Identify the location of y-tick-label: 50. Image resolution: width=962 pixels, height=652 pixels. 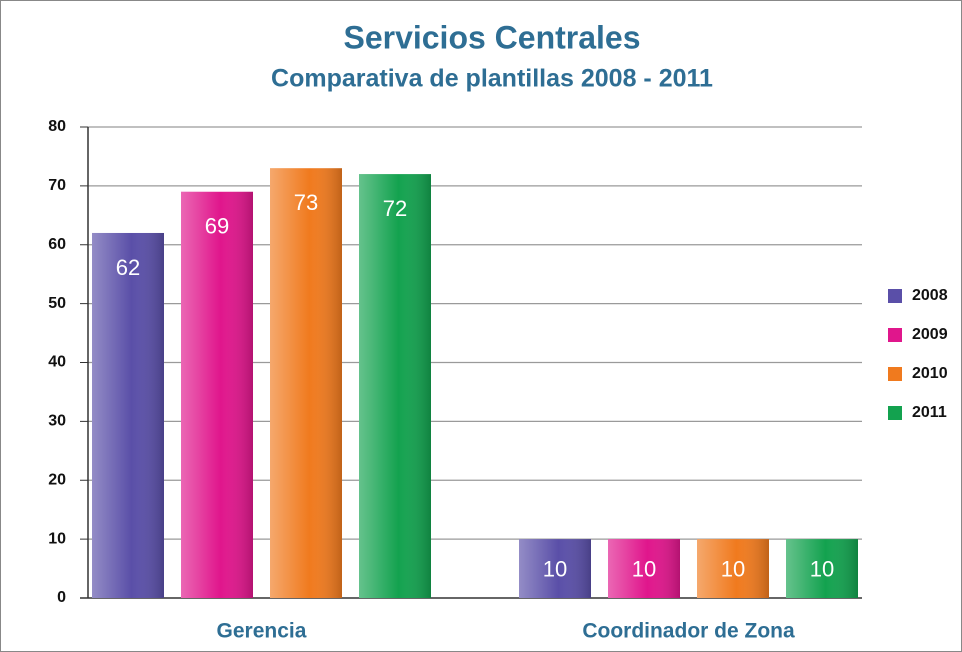
(57, 303).